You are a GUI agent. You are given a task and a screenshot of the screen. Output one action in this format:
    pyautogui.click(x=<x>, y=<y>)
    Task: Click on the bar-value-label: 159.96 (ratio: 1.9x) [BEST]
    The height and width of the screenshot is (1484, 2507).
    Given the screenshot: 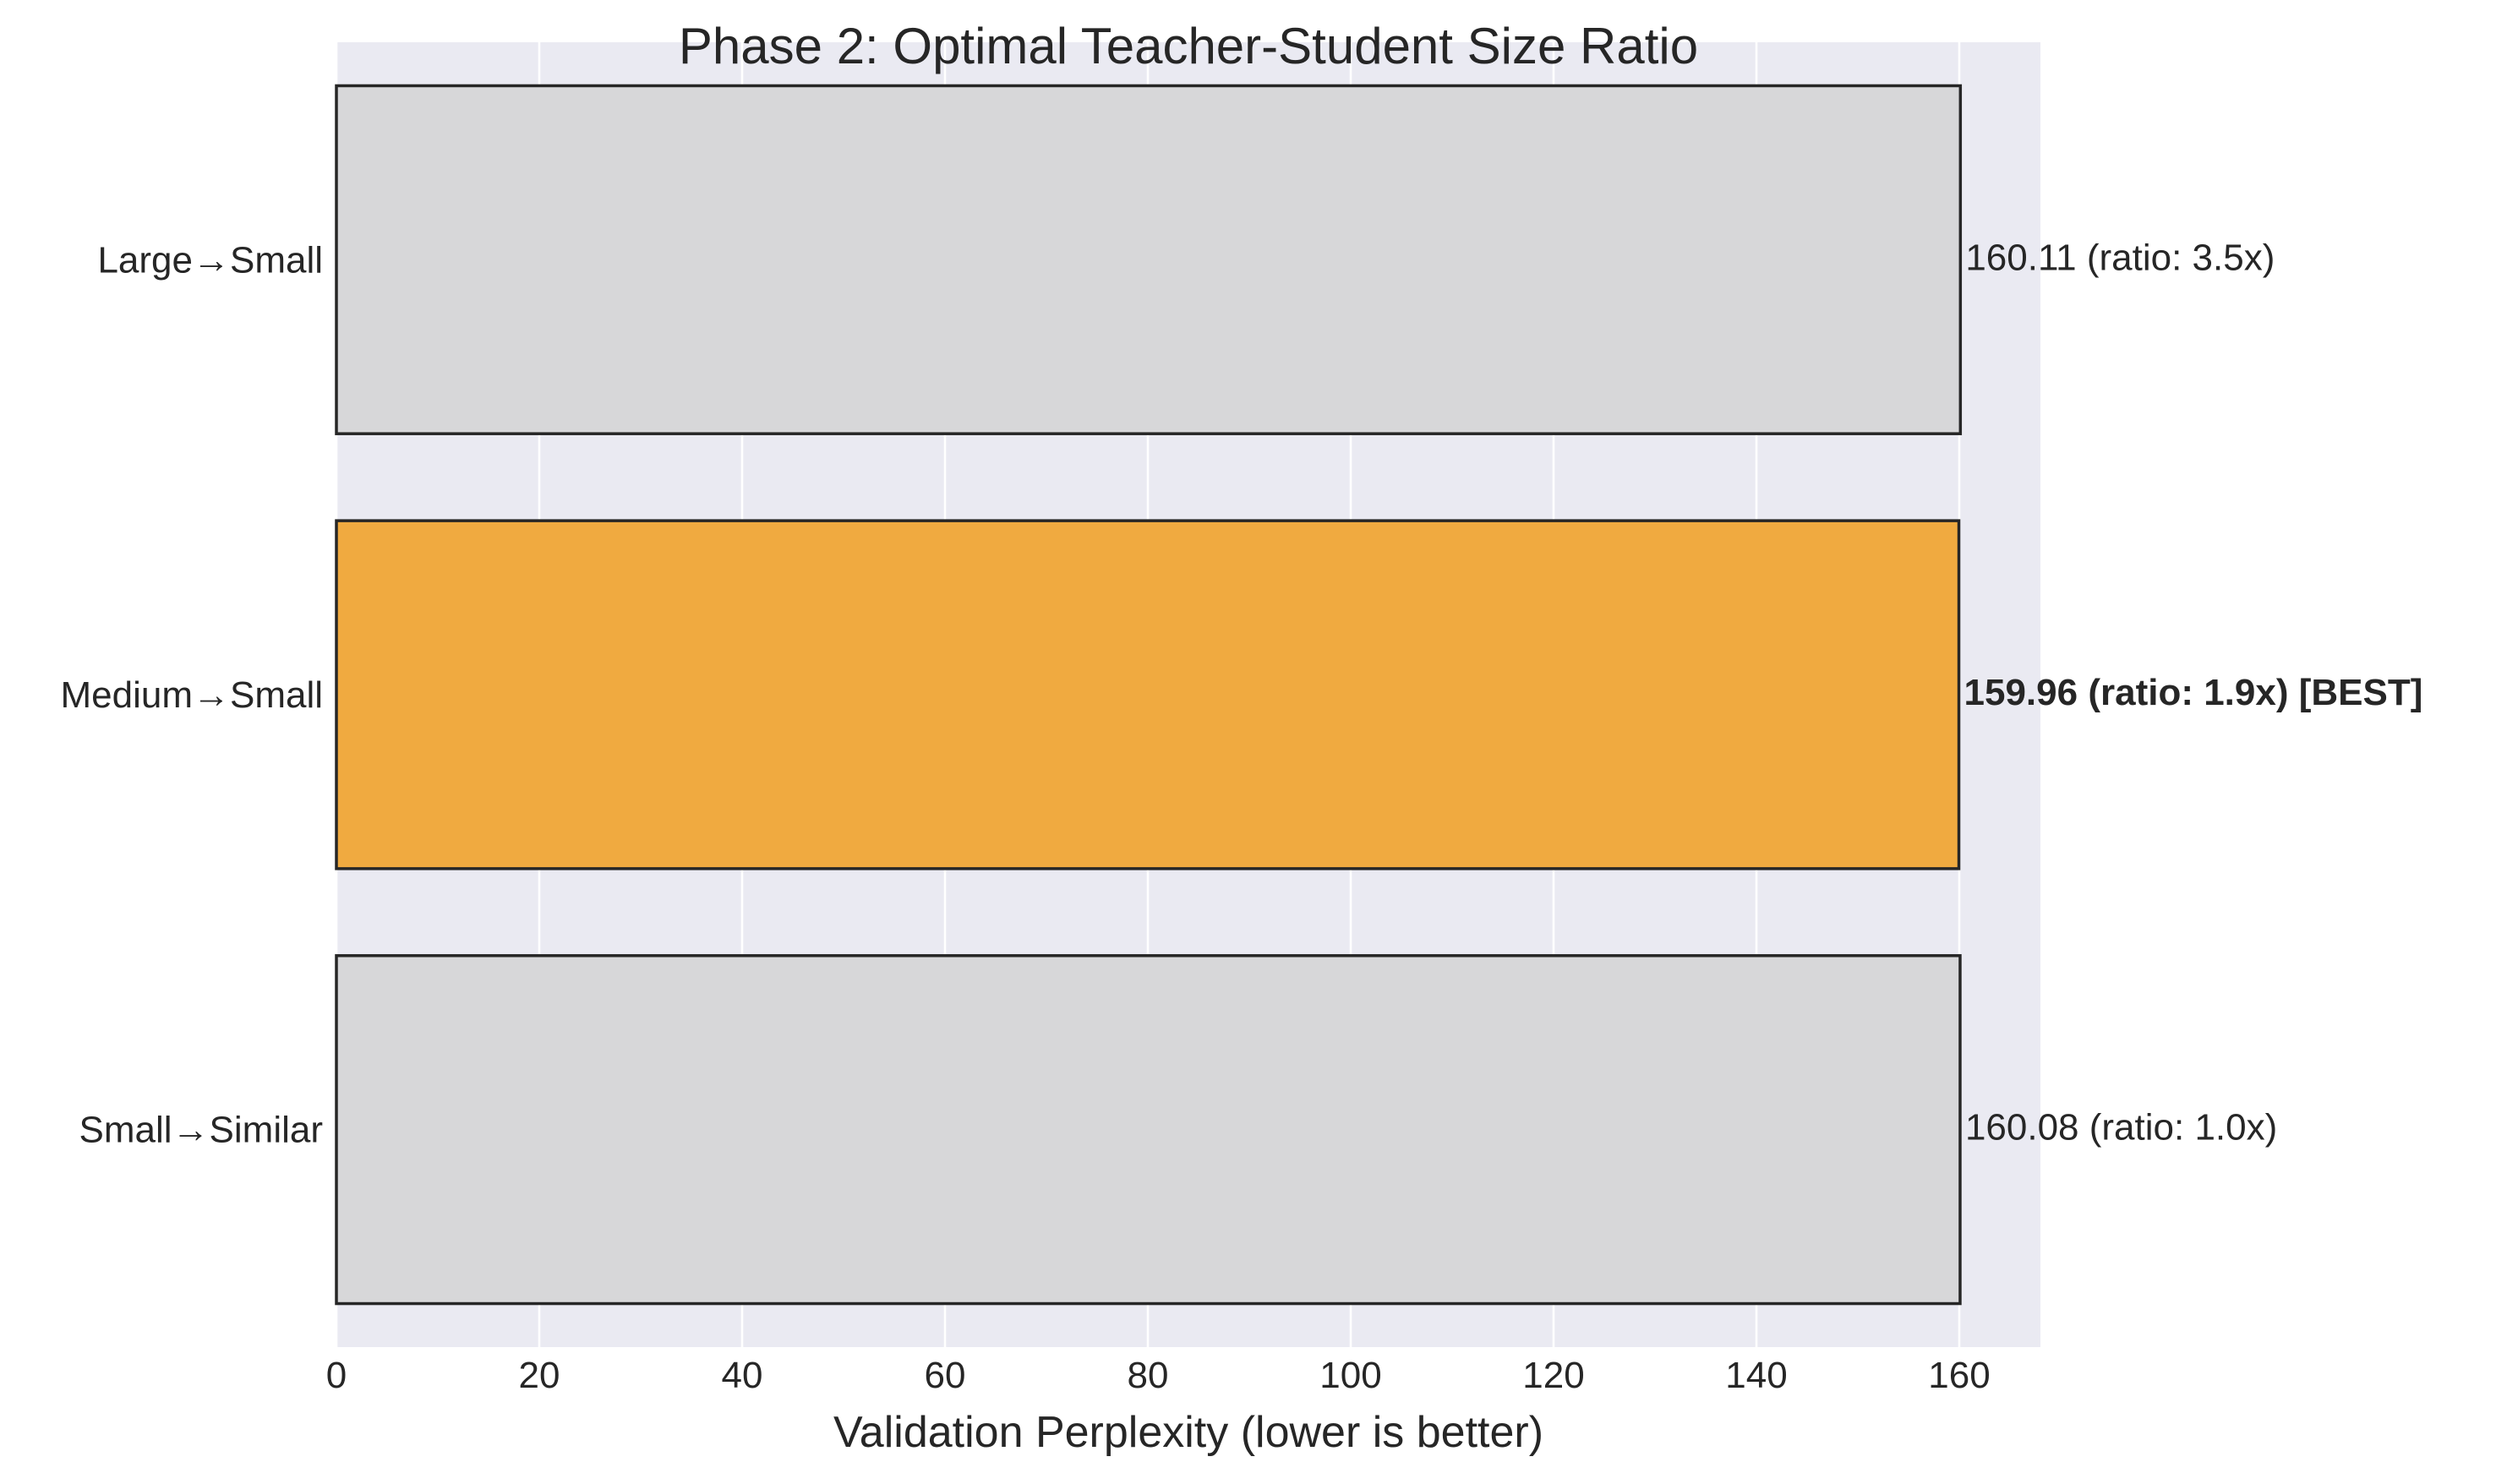 What is the action you would take?
    pyautogui.click(x=2194, y=693)
    